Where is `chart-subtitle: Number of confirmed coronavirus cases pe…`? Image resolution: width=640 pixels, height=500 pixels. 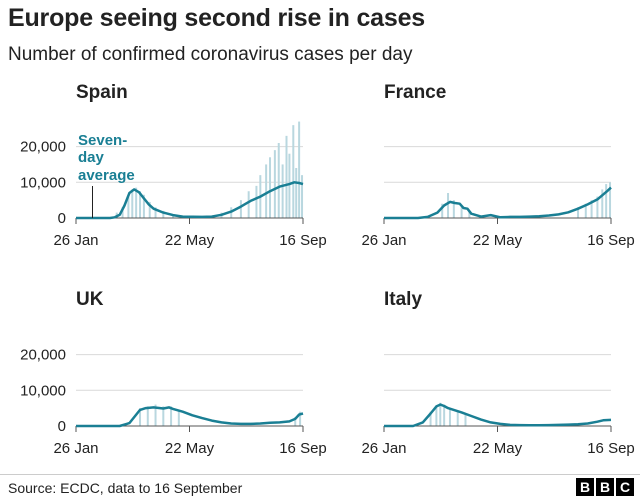 chart-subtitle: Number of confirmed coronavirus cases pe… is located at coordinates (210, 54).